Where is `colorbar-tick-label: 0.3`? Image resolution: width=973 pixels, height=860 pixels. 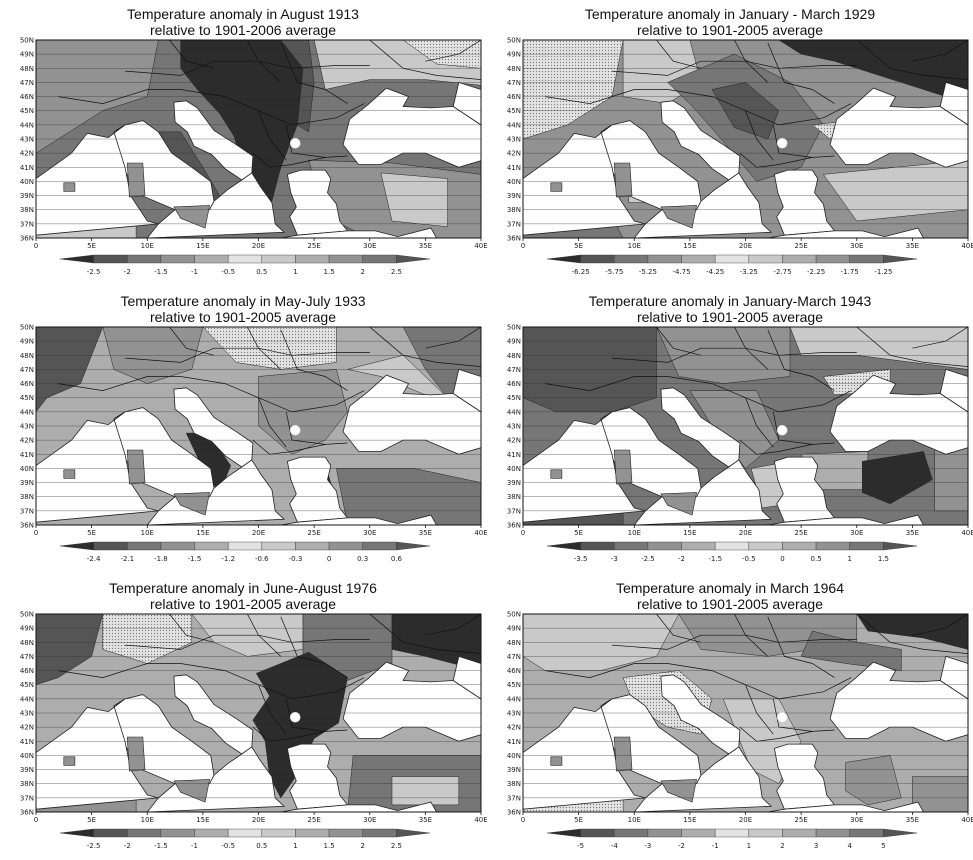
colorbar-tick-label: 0.3 is located at coordinates (362, 559).